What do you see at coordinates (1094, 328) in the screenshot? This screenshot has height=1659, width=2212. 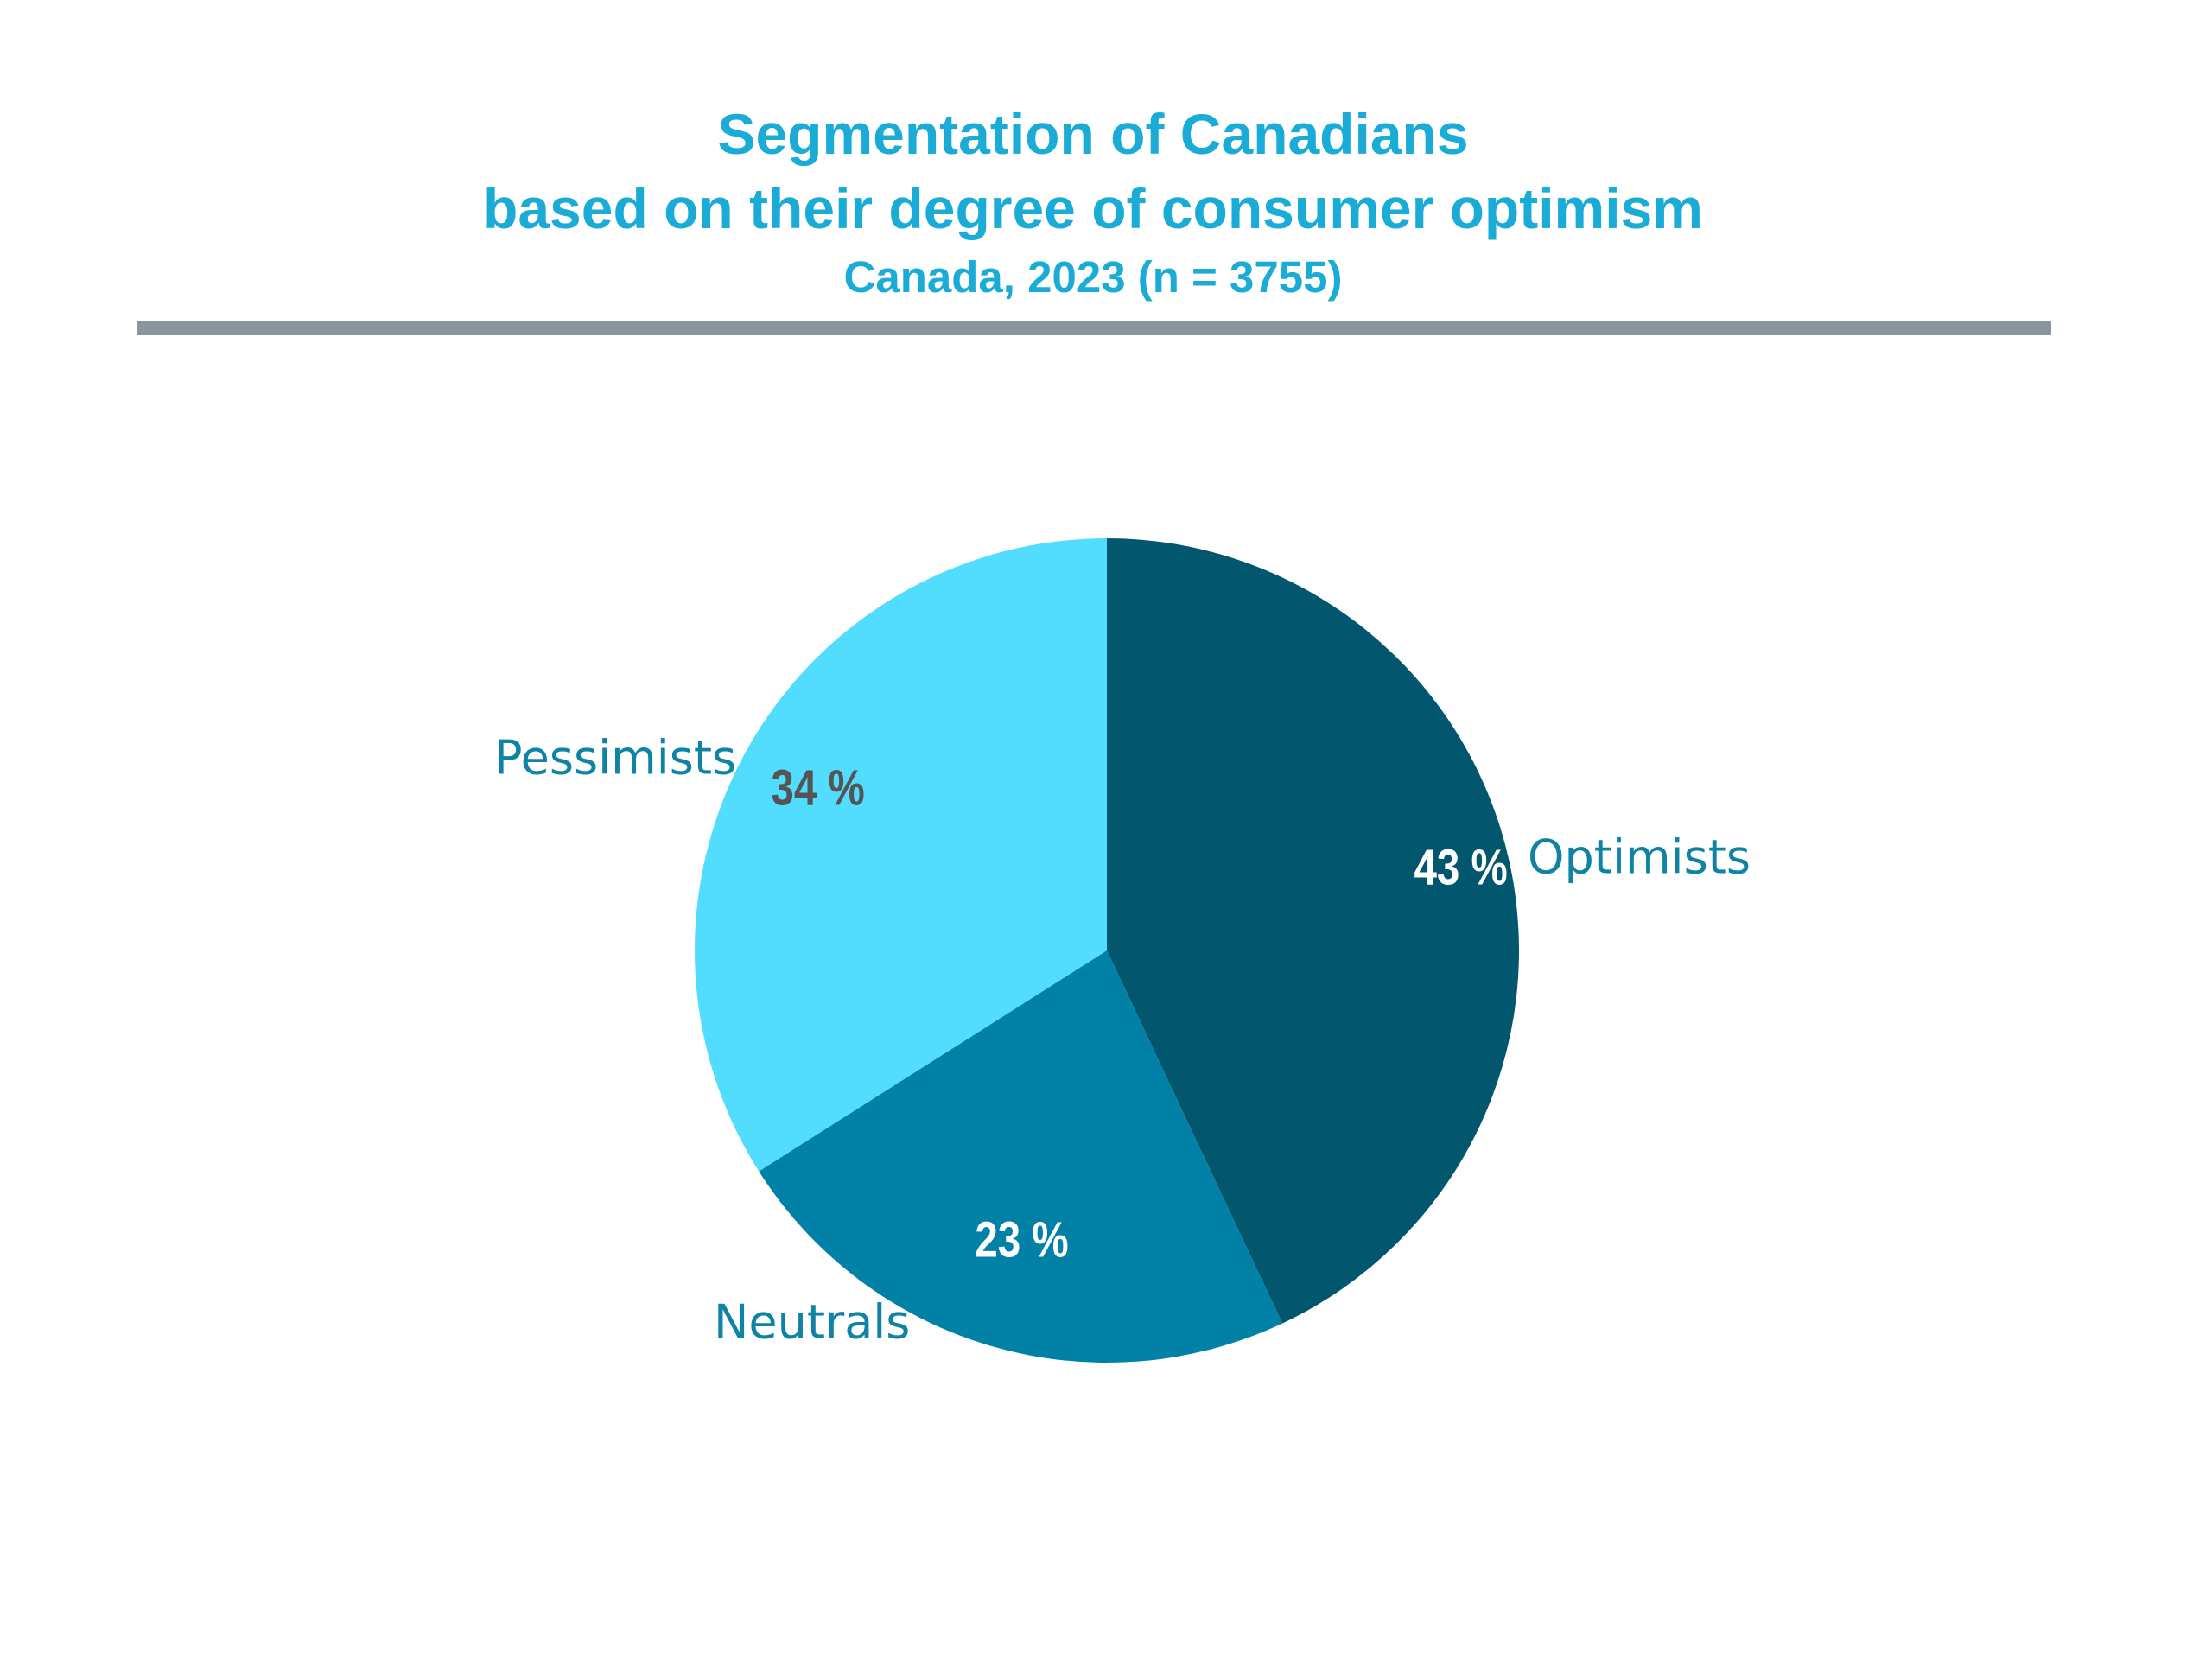 I see `title-divider` at bounding box center [1094, 328].